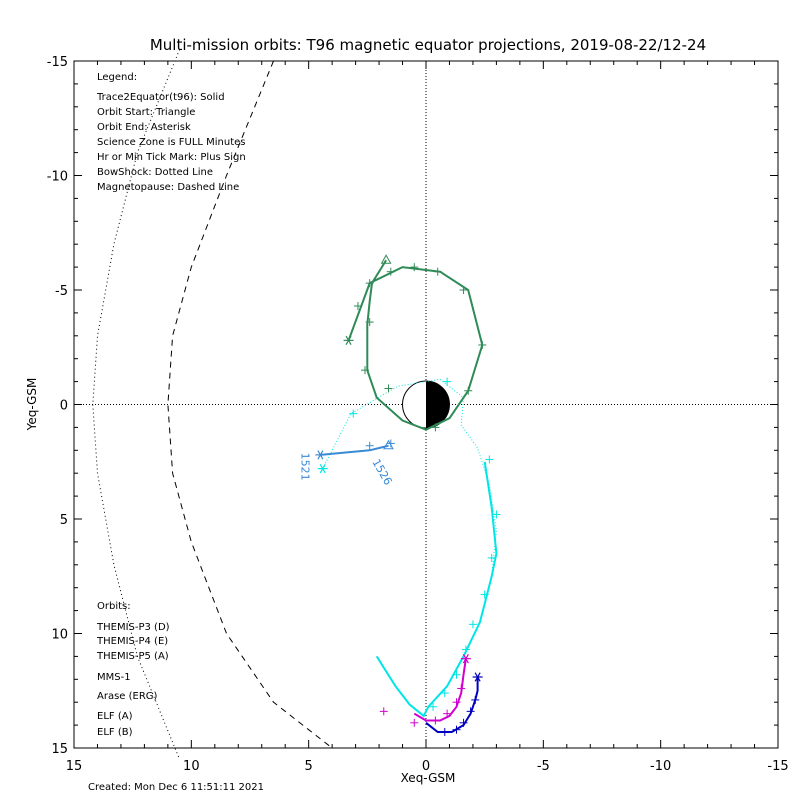 This screenshot has width=800, height=800. What do you see at coordinates (660, 766) in the screenshot?
I see `x-tick-label: -10` at bounding box center [660, 766].